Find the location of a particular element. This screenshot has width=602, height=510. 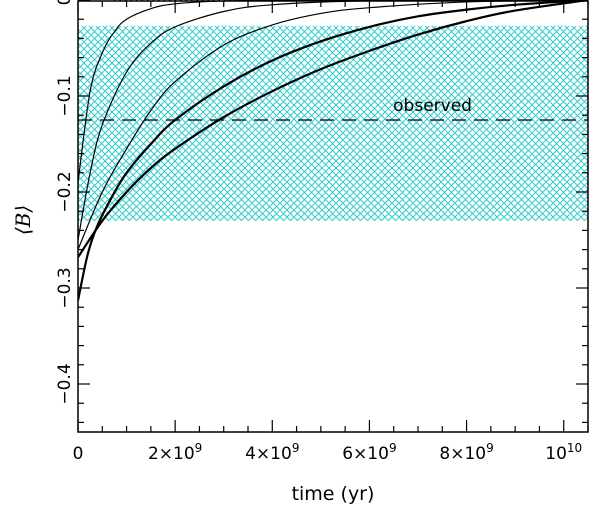

y-tick-label: −0.4 is located at coordinates (65, 383).